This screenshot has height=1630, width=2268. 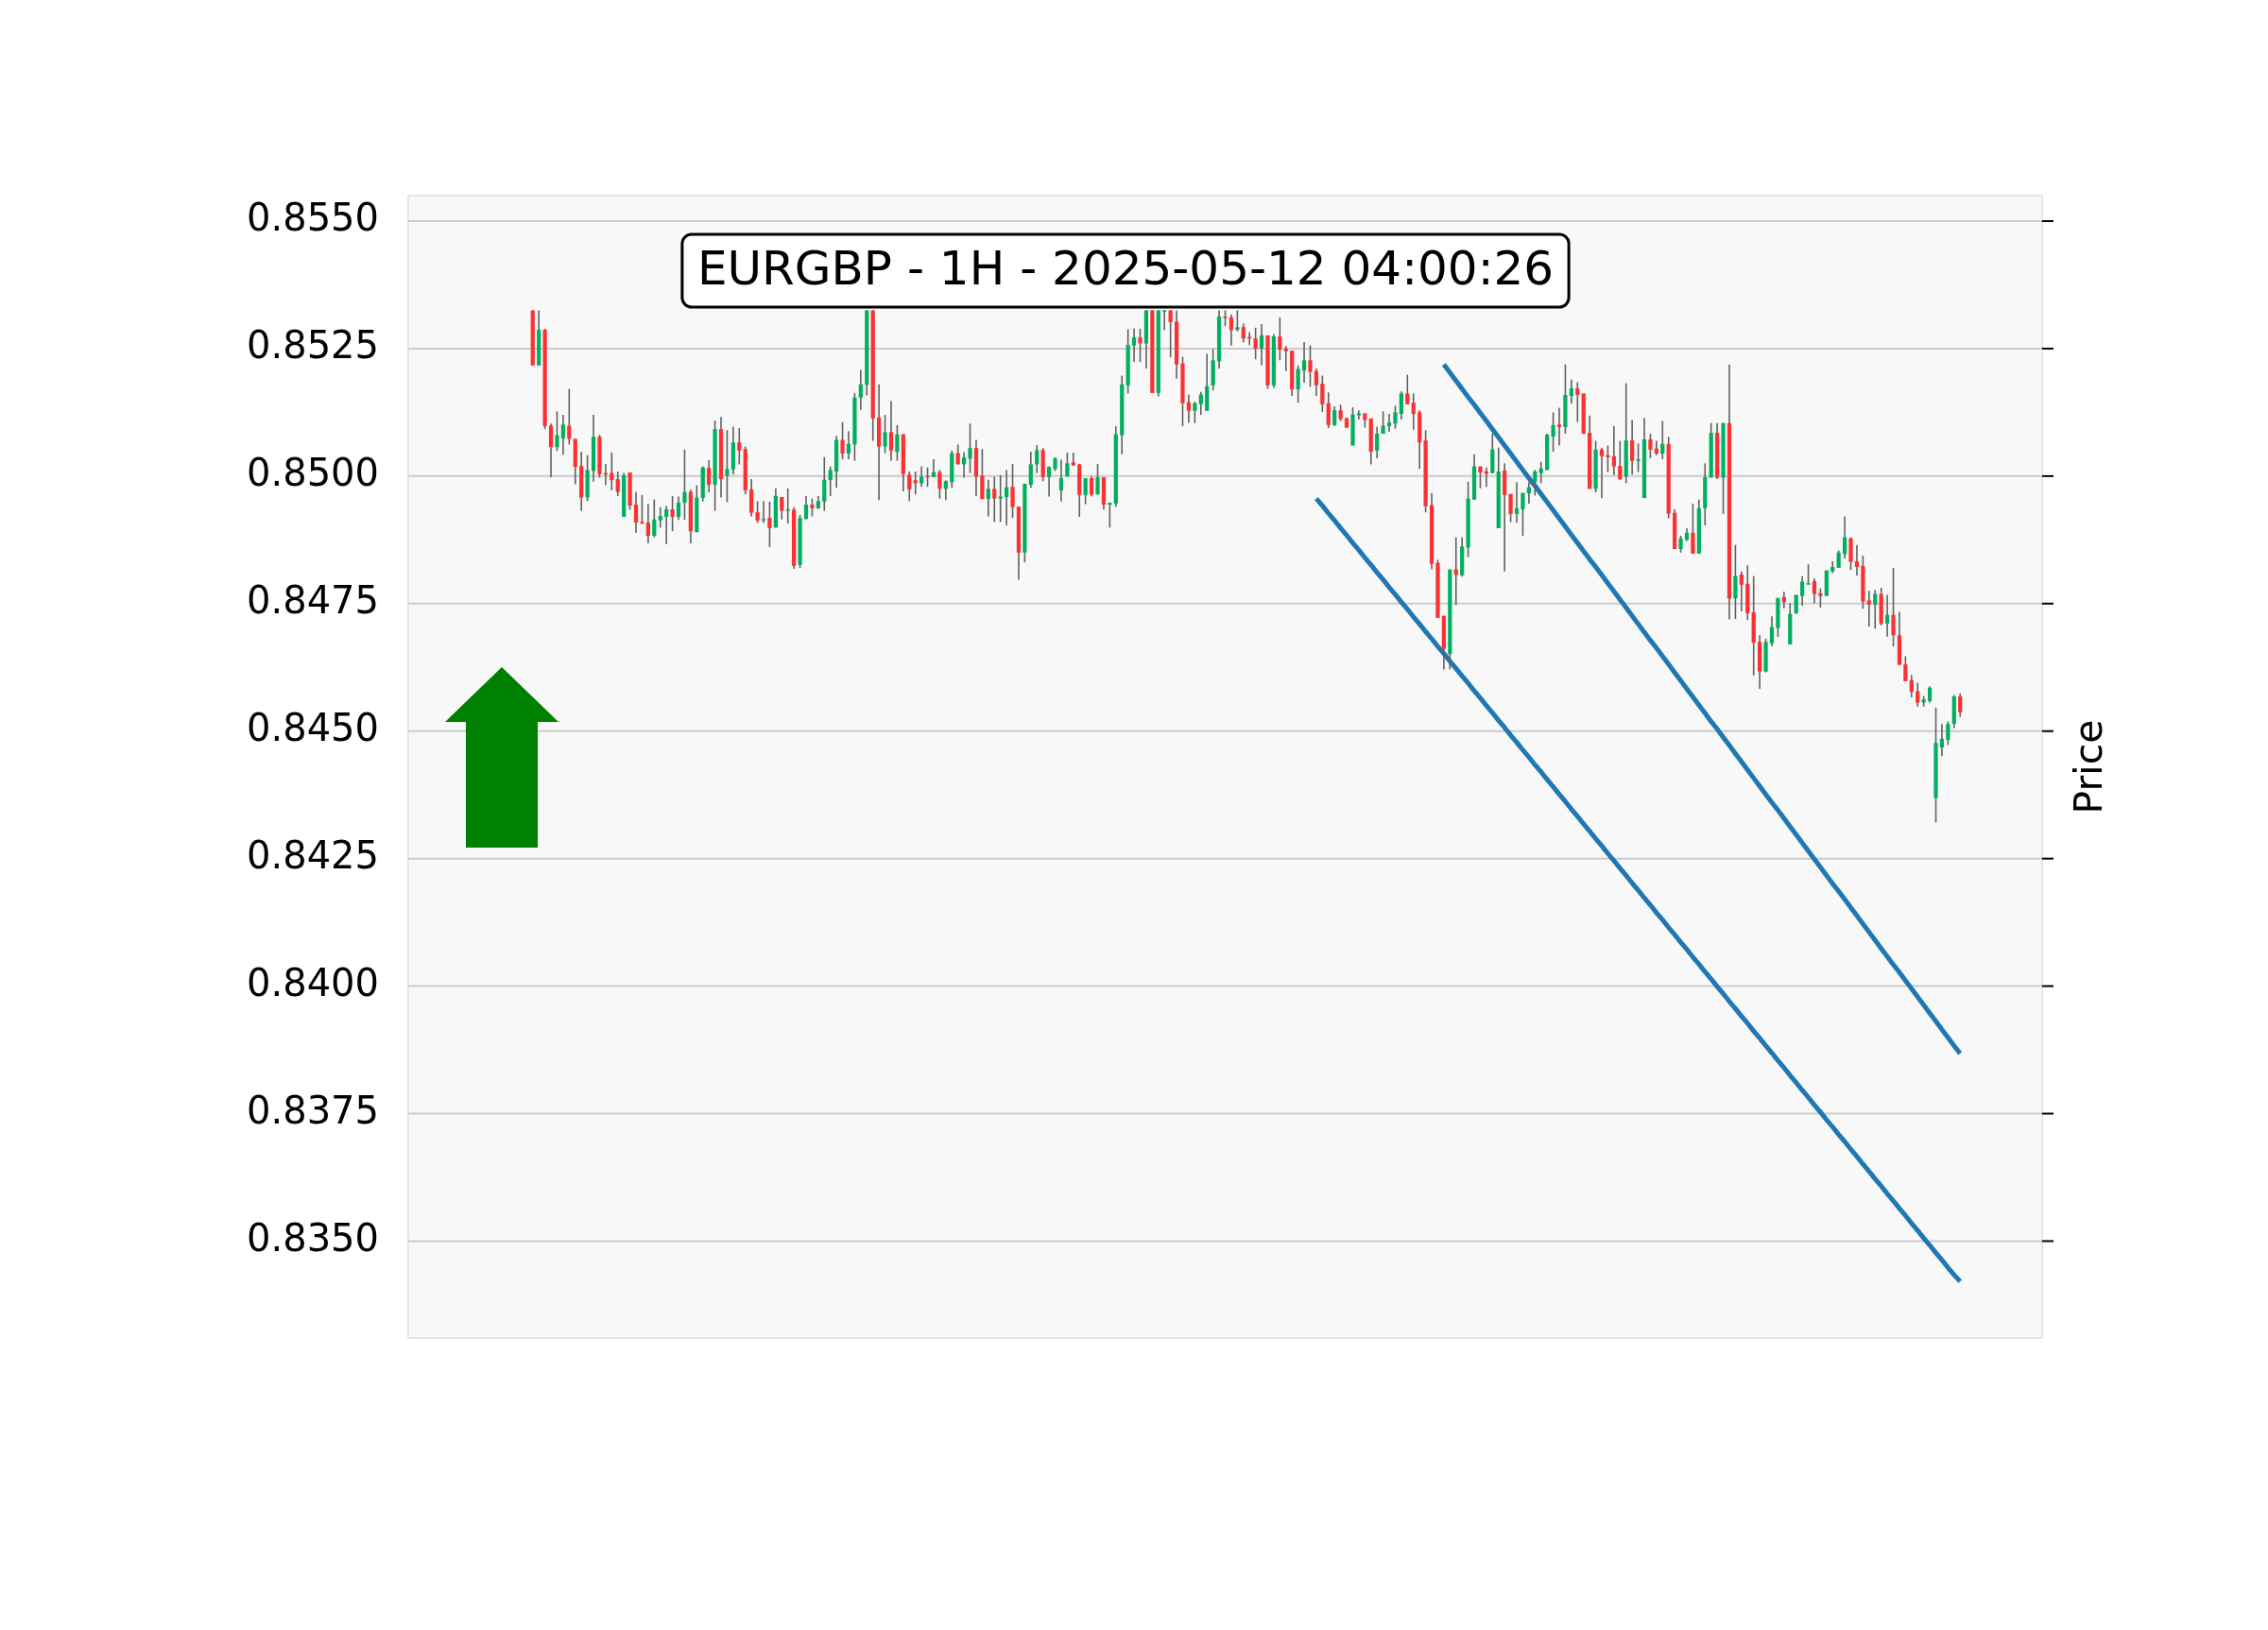 I want to click on y-tick-label: 0.8550, so click(x=313, y=218).